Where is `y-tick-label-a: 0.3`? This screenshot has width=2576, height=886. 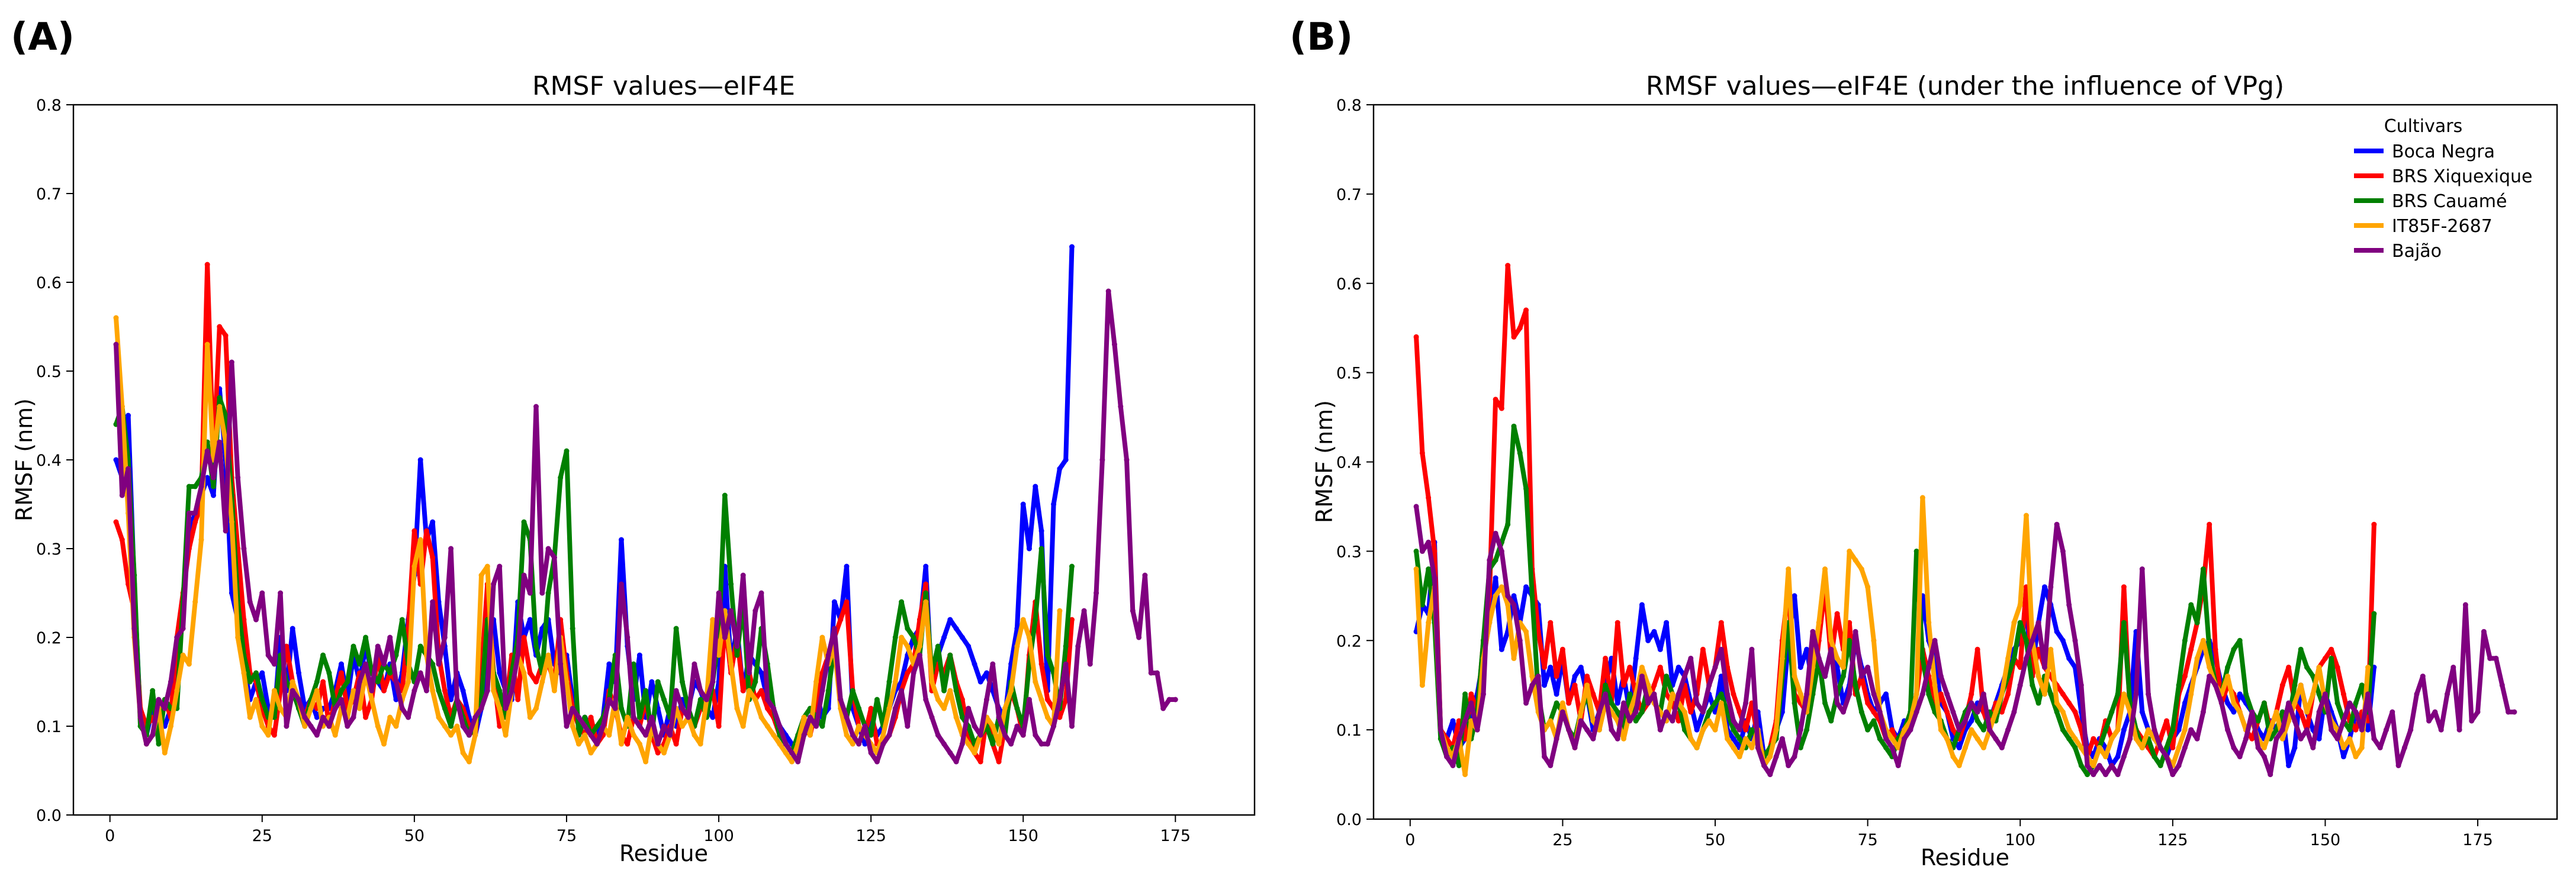
y-tick-label-a: 0.3 is located at coordinates (49, 549).